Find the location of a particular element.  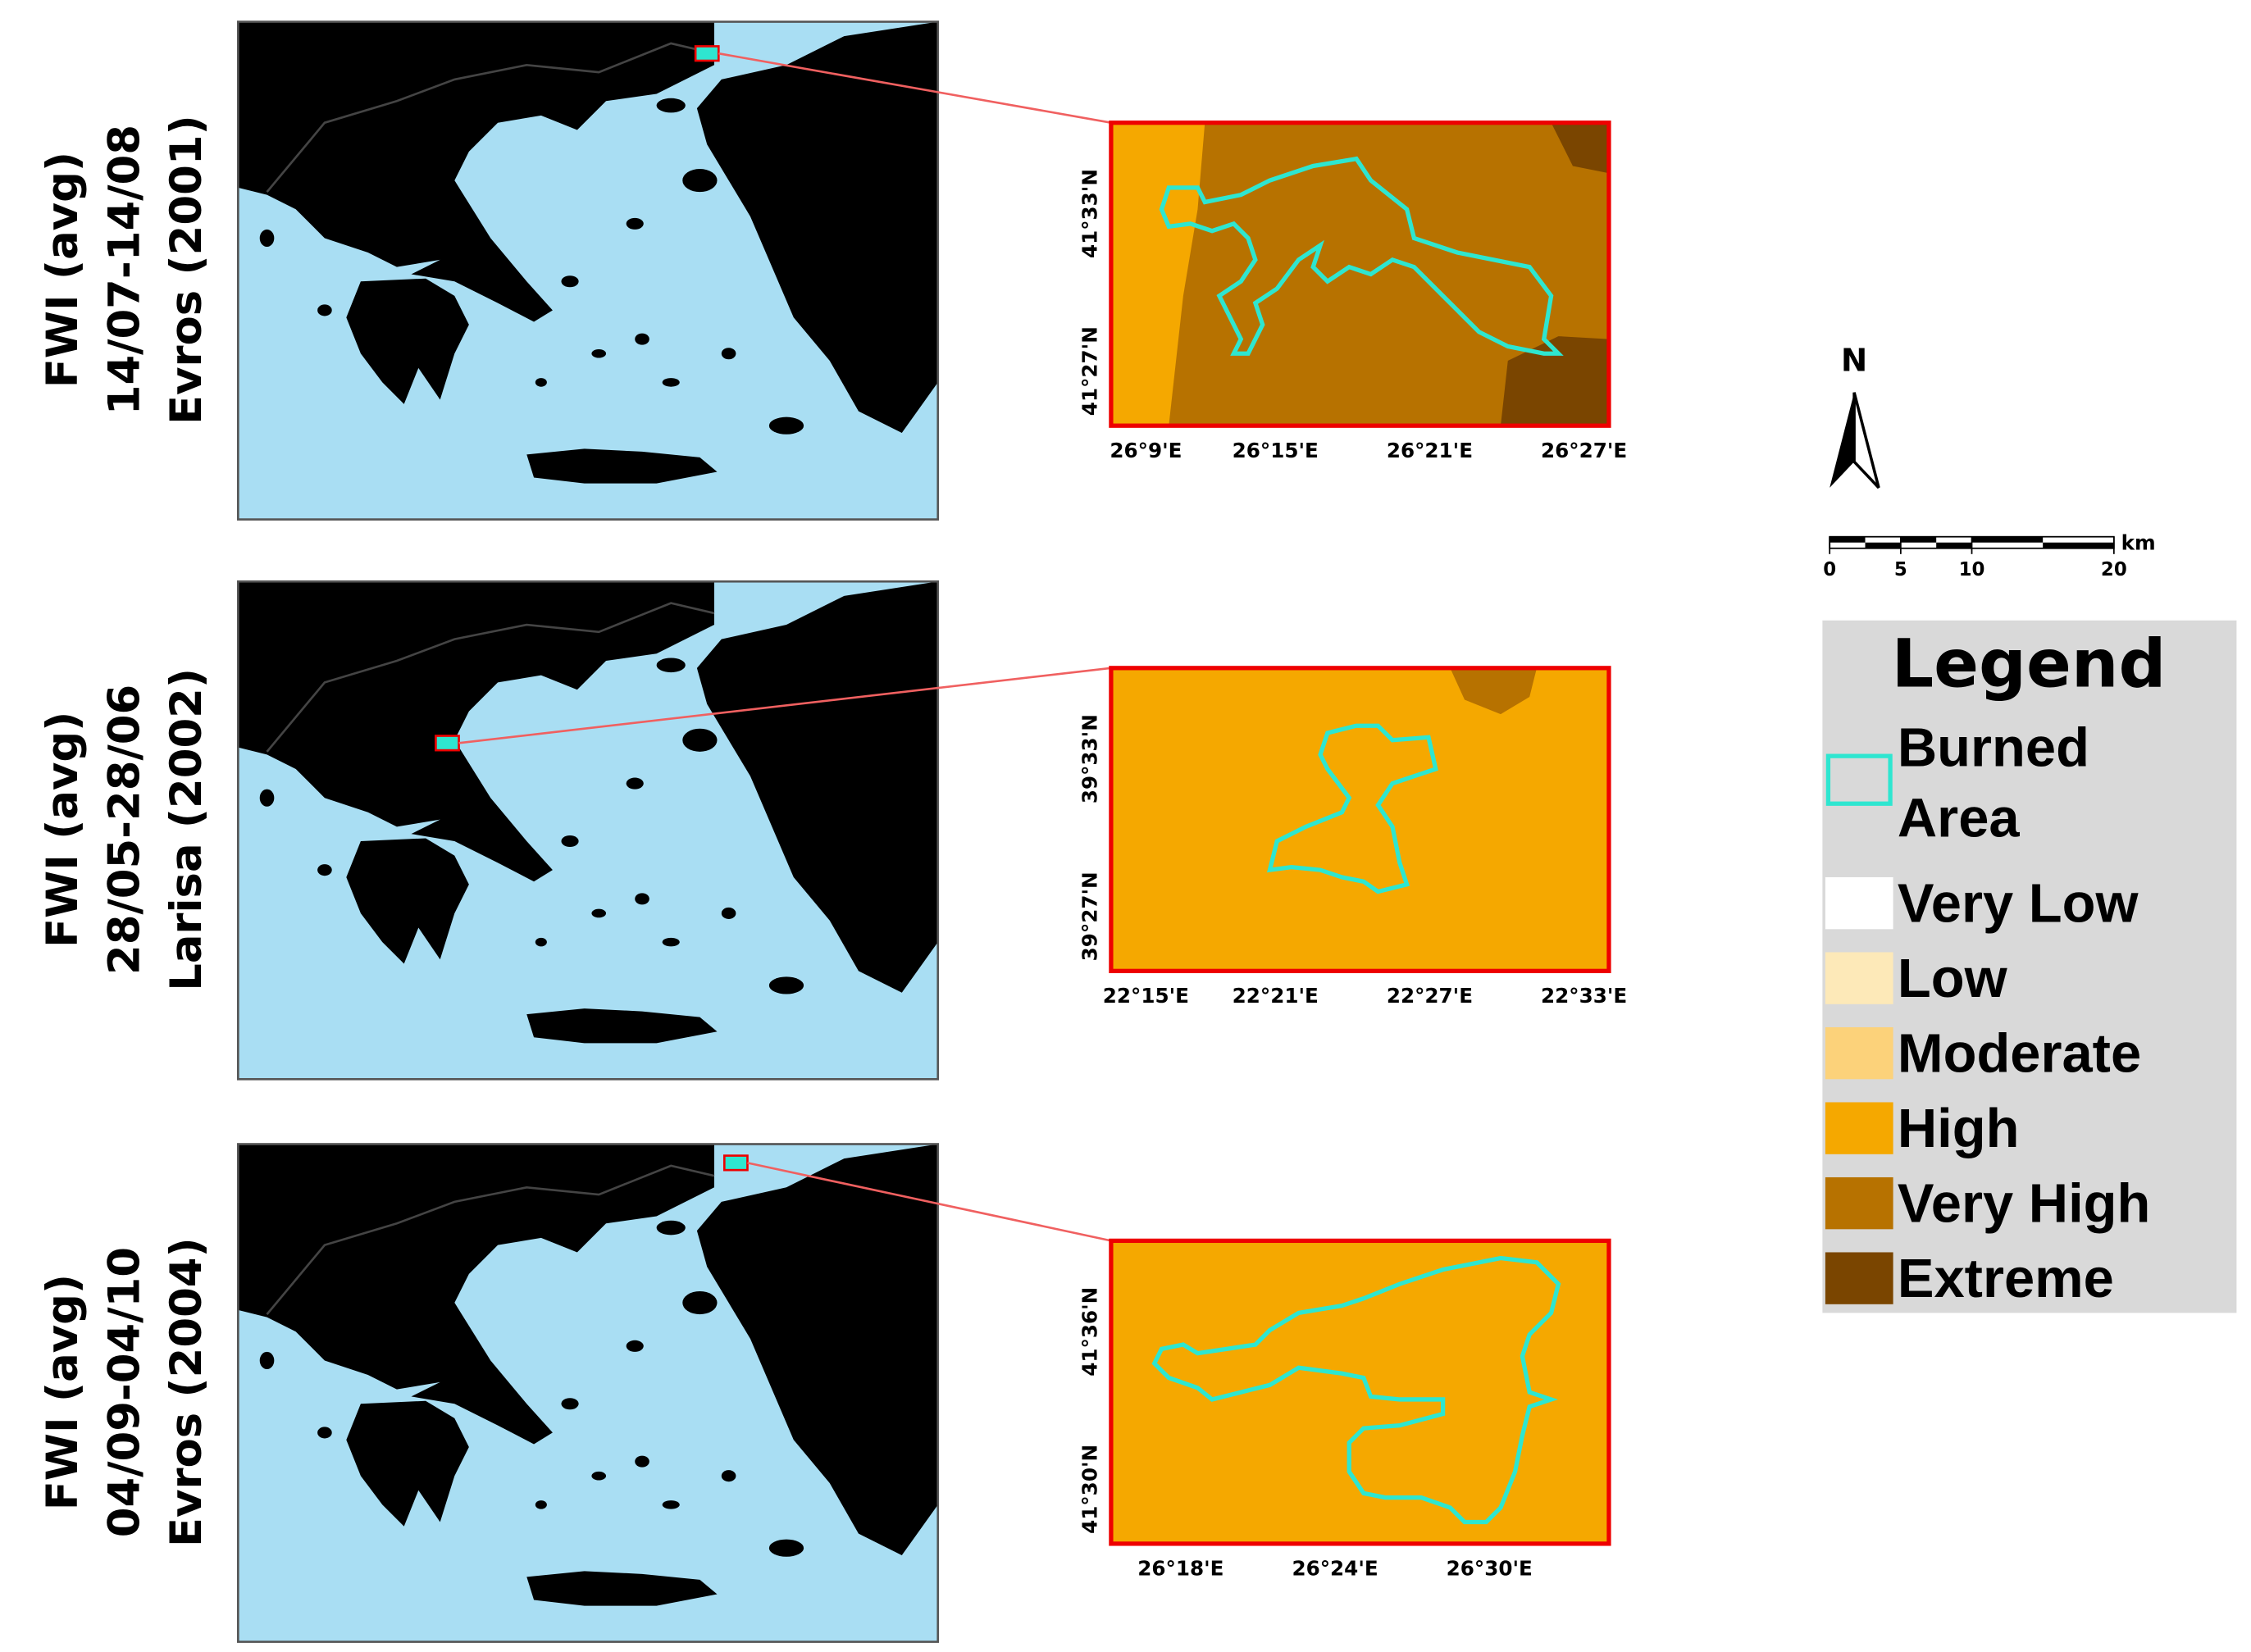

row-label: Evros (2004) is located at coordinates (187, 1392).